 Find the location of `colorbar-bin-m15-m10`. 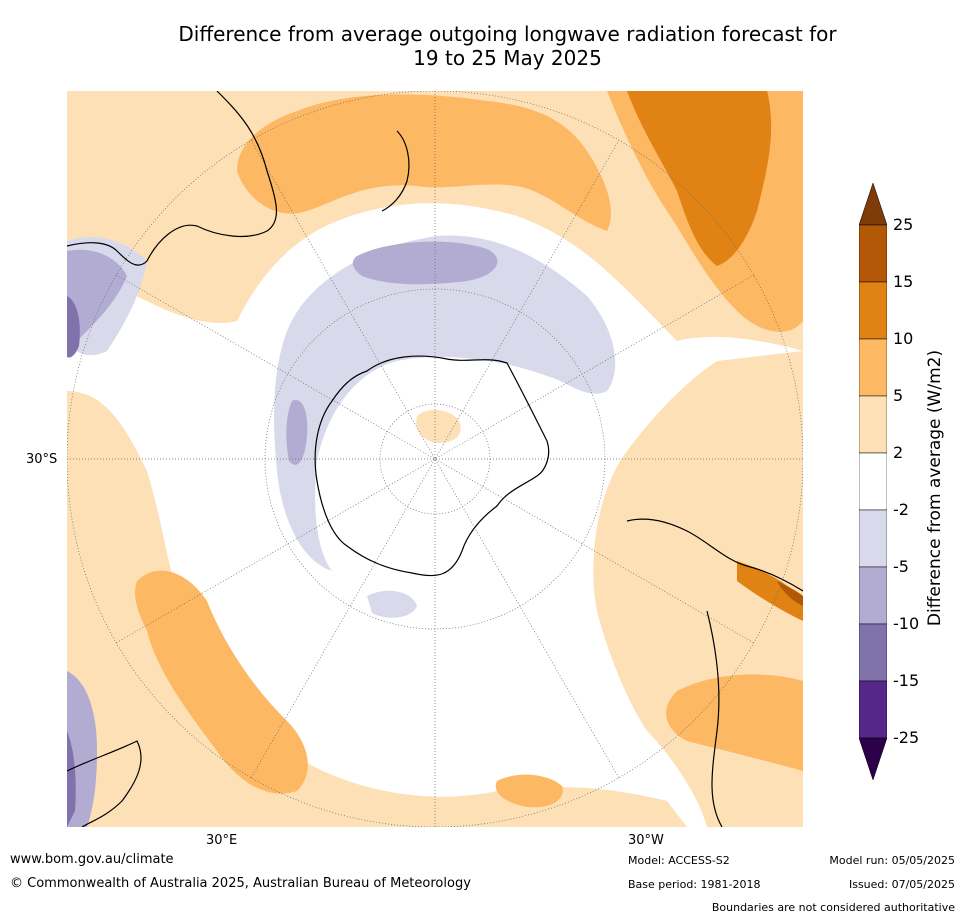

colorbar-bin-m15-m10 is located at coordinates (873, 652).